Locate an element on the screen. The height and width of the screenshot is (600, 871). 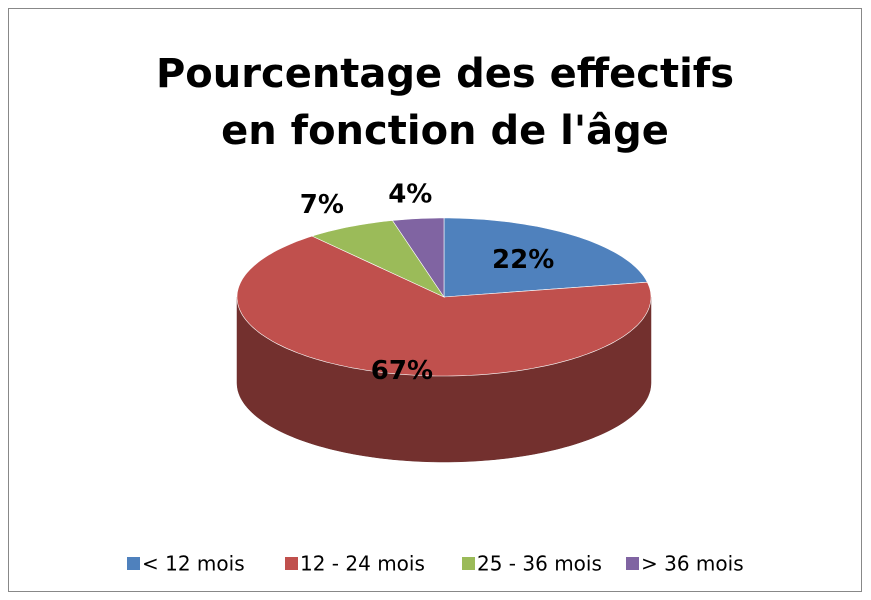
data-label: 67% is located at coordinates (402, 371).